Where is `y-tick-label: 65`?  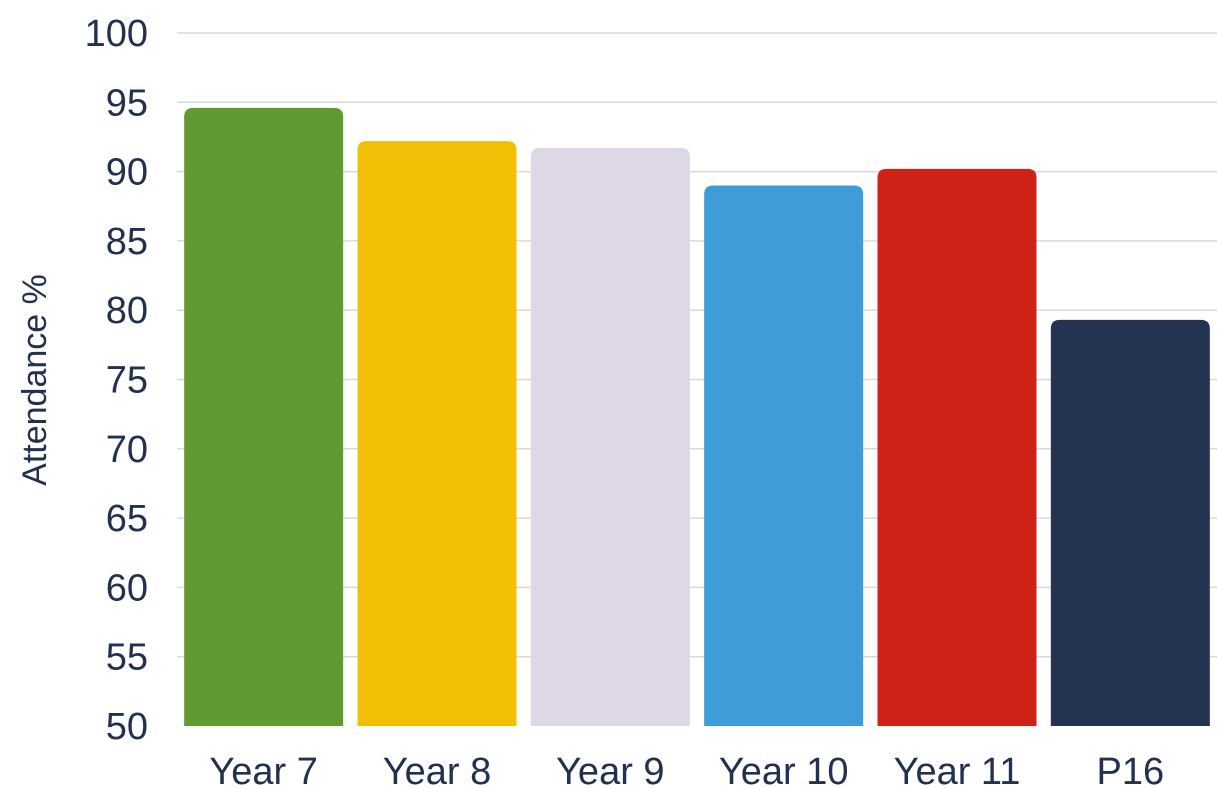
y-tick-label: 65 is located at coordinates (127, 519).